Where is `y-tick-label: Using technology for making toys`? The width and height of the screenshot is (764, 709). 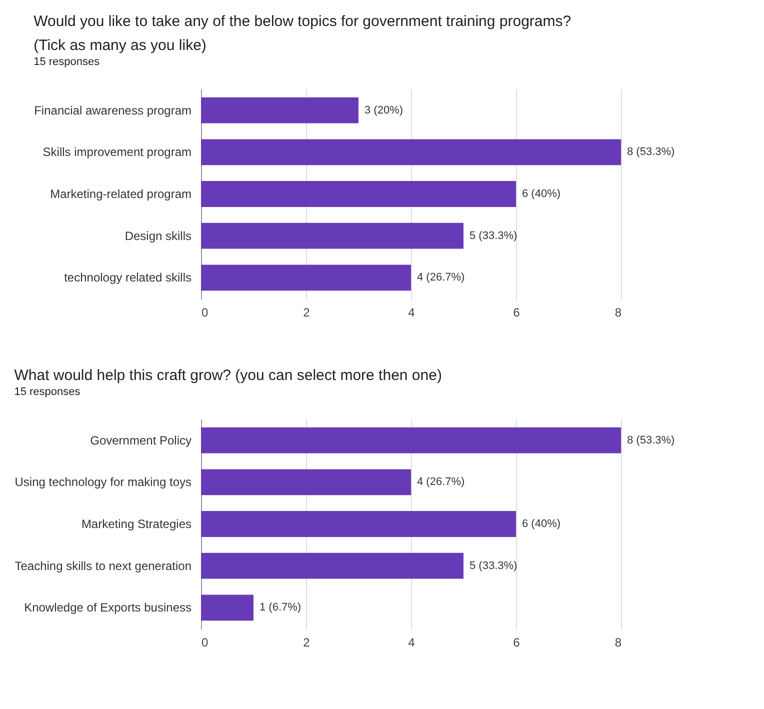 y-tick-label: Using technology for making toys is located at coordinates (103, 482).